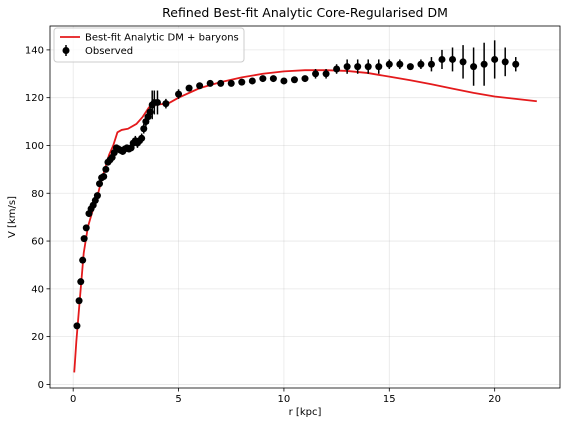 The height and width of the screenshot is (424, 568). Describe the element at coordinates (73, 399) in the screenshot. I see `x-tick-label: 0` at that location.